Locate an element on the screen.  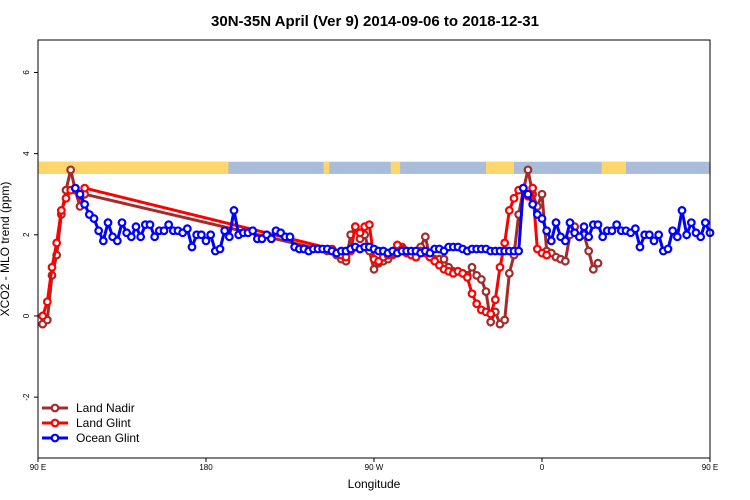
legend-item: Ocean Glint is located at coordinates (91, 438).